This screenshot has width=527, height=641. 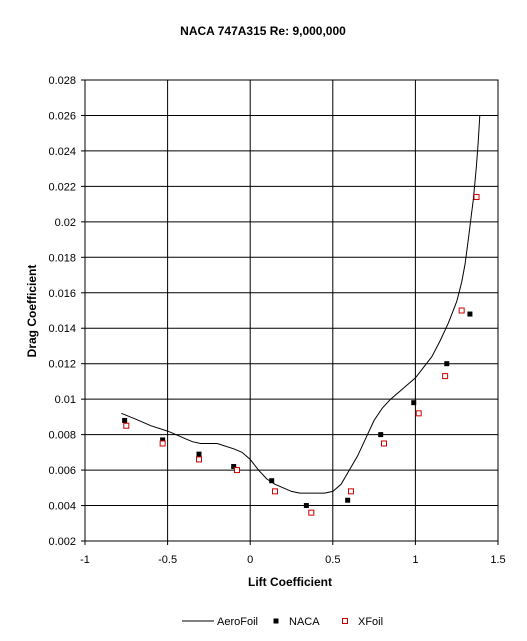 I want to click on y-tick-label: 0.024, so click(x=62, y=152).